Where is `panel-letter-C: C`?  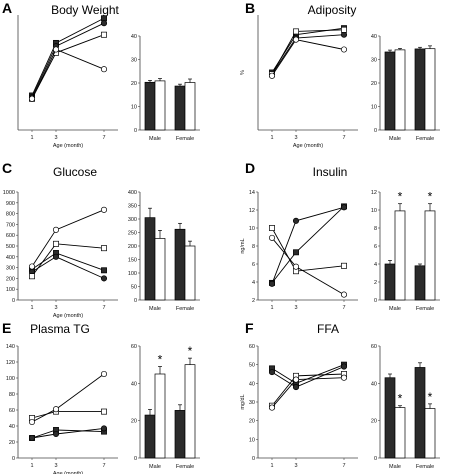
panel-letter-C: C is located at coordinates (7, 168).